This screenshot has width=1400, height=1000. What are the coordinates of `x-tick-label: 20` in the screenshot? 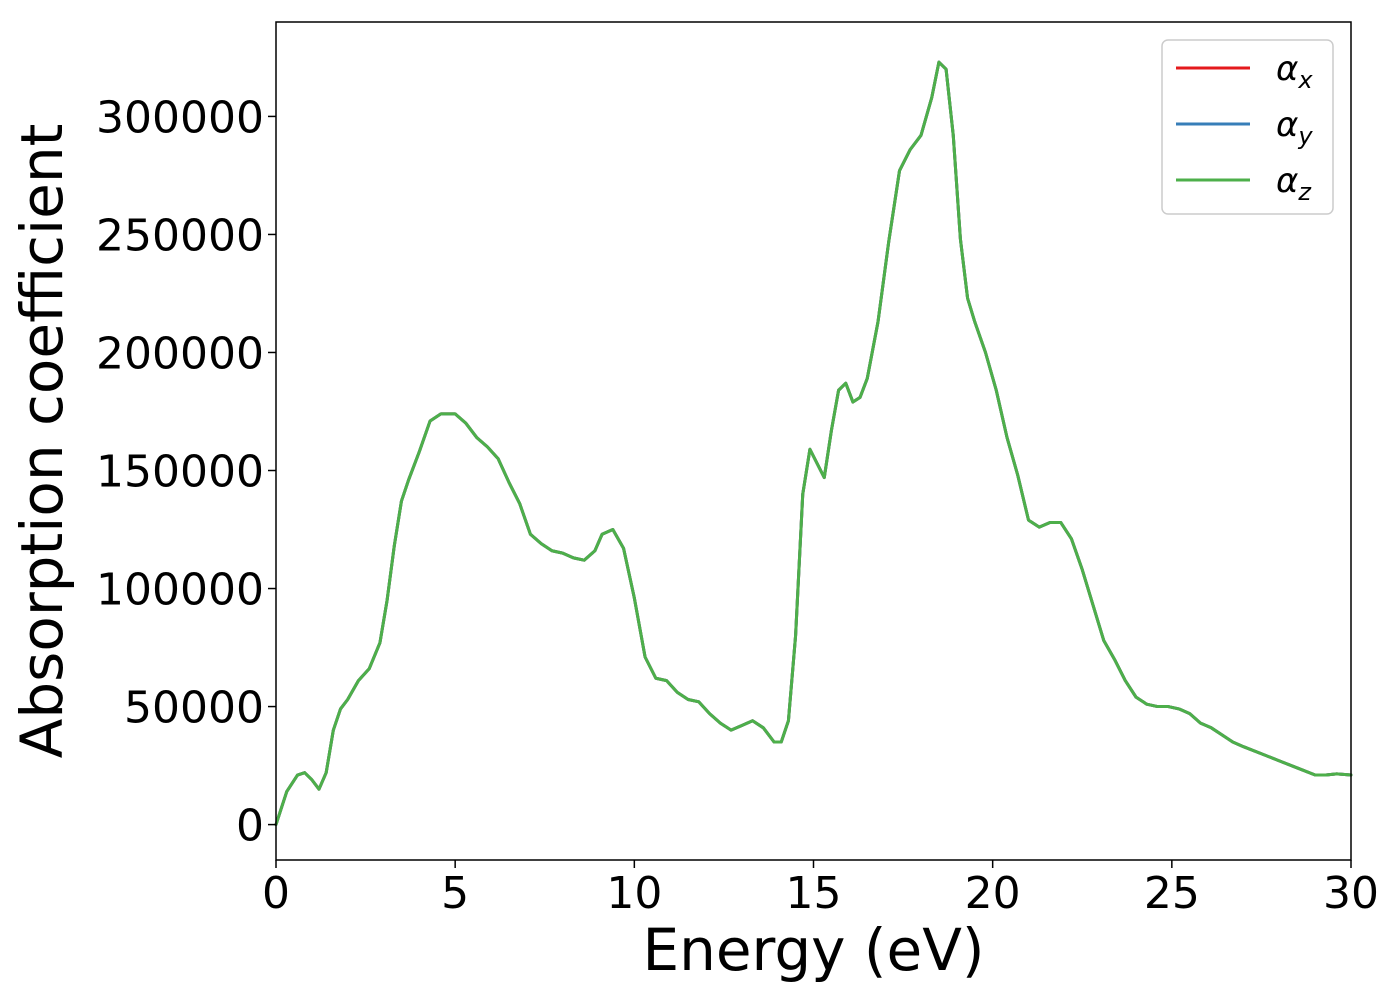 It's located at (993, 893).